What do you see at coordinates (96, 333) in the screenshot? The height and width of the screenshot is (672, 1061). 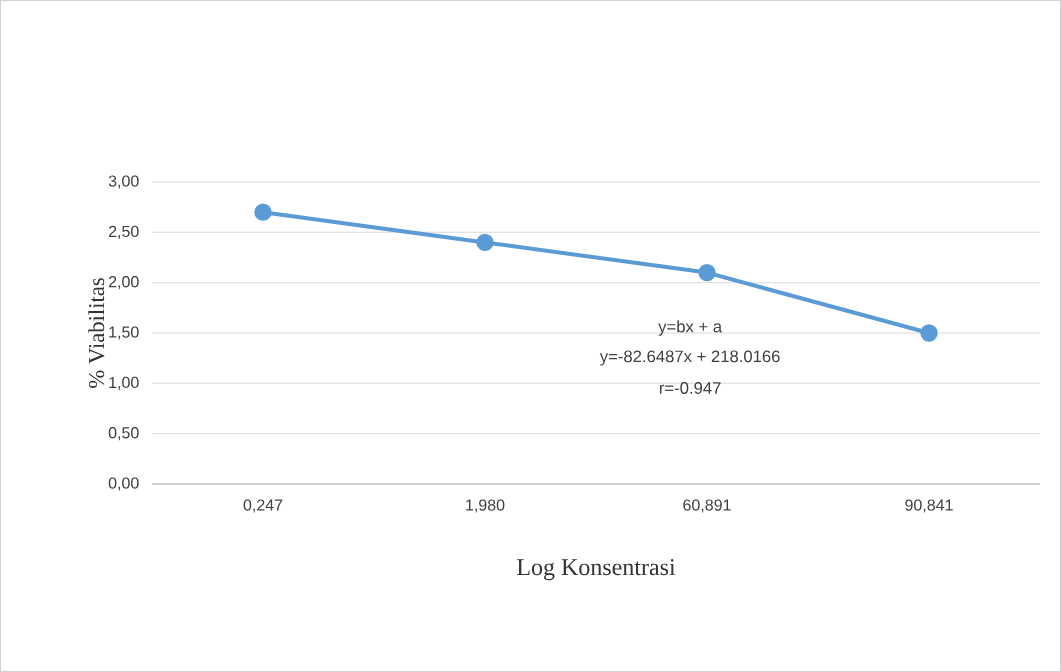 I see `y-axis-title: % Viabilitas` at bounding box center [96, 333].